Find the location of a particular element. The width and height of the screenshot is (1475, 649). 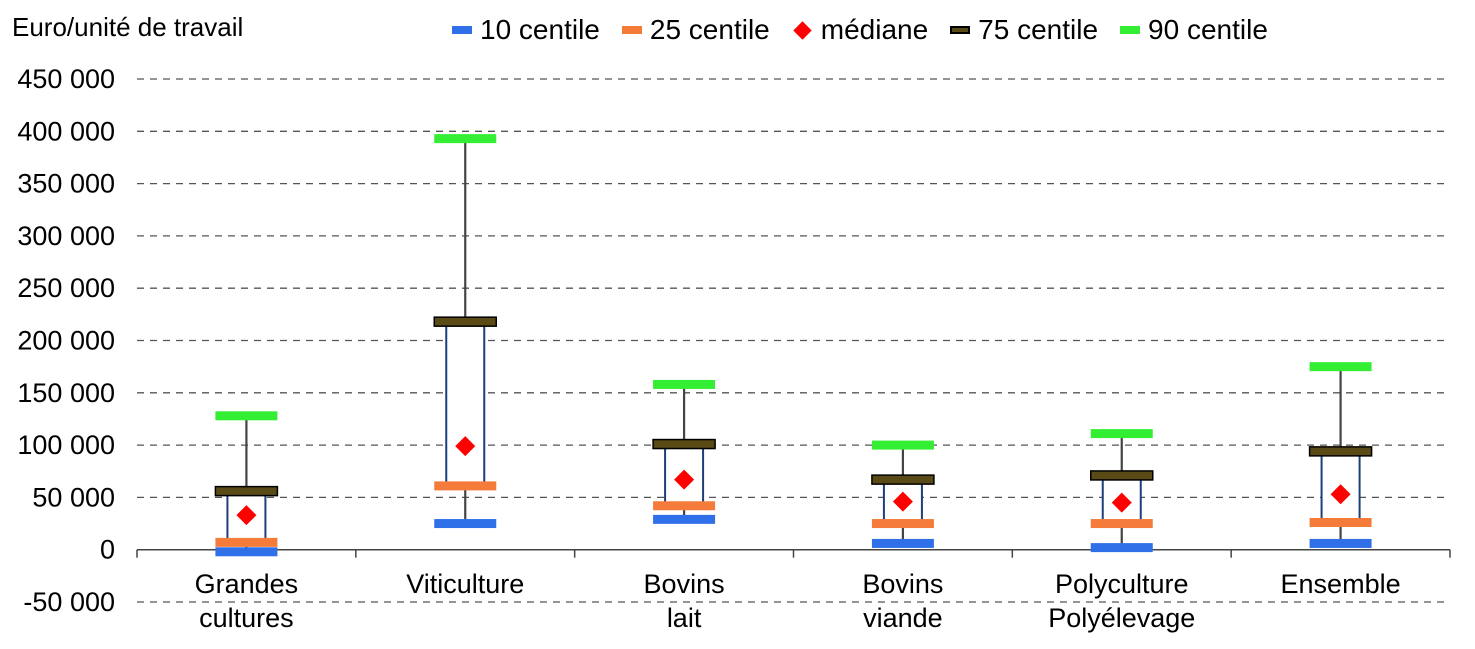

y-tick-label: 400 000 is located at coordinates (66, 131).